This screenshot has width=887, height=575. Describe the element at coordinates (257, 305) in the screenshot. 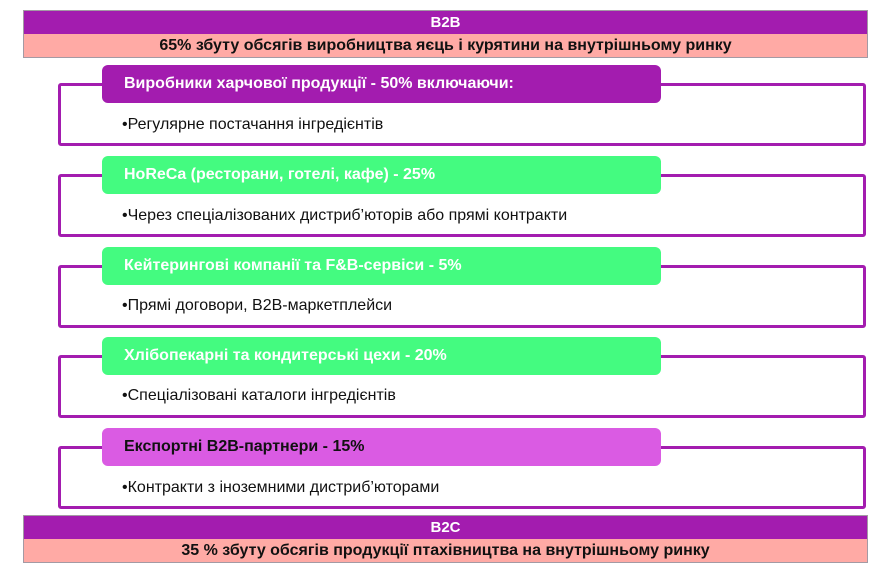

I see `segment-3-bullet: •Прямі договори, B2B-маркетплейси` at that location.